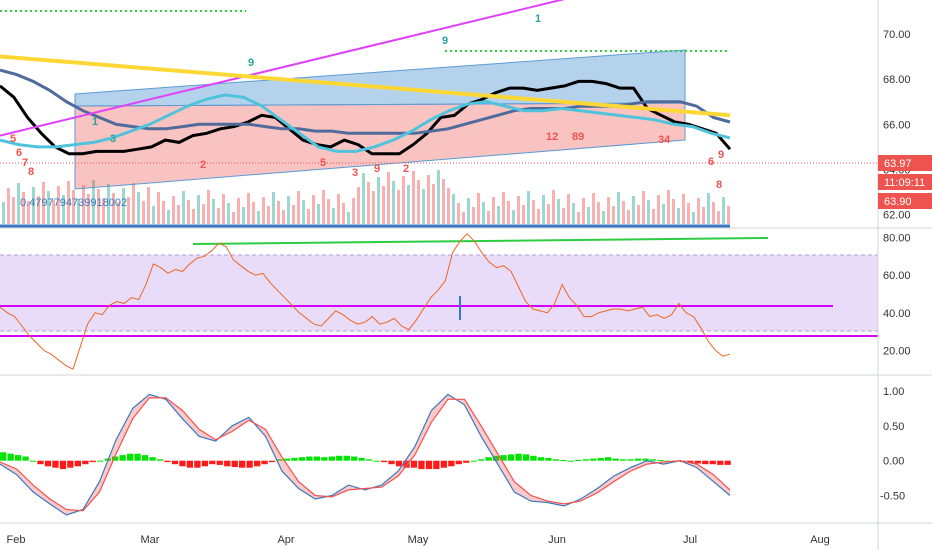 The height and width of the screenshot is (550, 932). Describe the element at coordinates (719, 185) in the screenshot. I see `td-count-label: 8` at that location.